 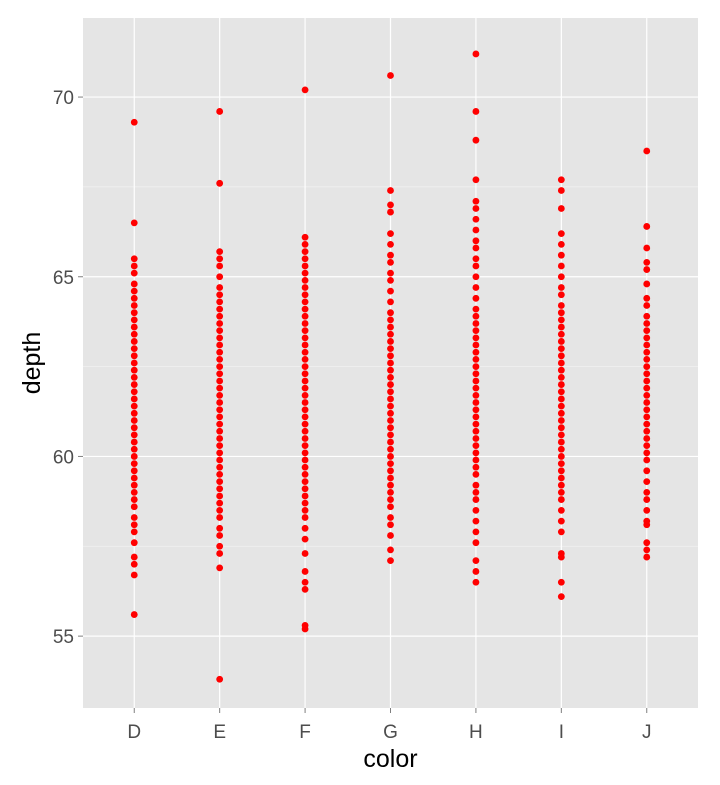 What do you see at coordinates (63, 457) in the screenshot?
I see `y-tick-label: 60` at bounding box center [63, 457].